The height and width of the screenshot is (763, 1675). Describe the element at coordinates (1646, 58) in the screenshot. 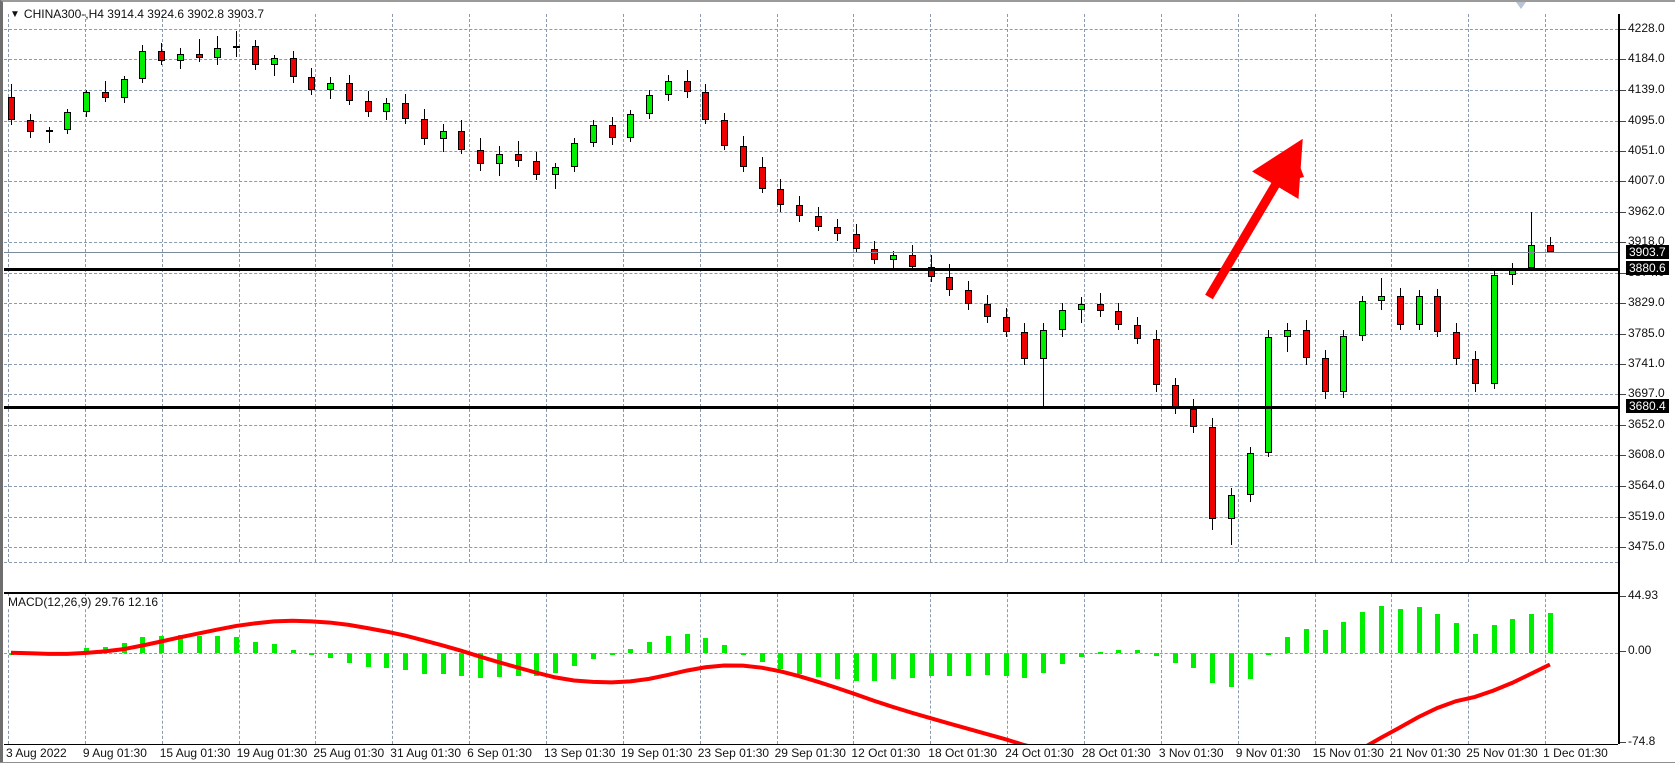

I see `price-axis-label: 4184.0` at that location.